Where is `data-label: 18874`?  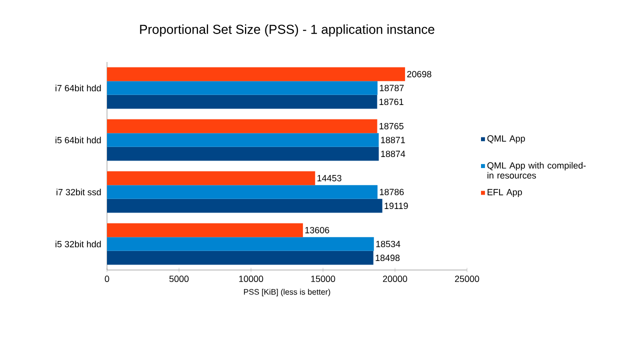
data-label: 18874 is located at coordinates (393, 154).